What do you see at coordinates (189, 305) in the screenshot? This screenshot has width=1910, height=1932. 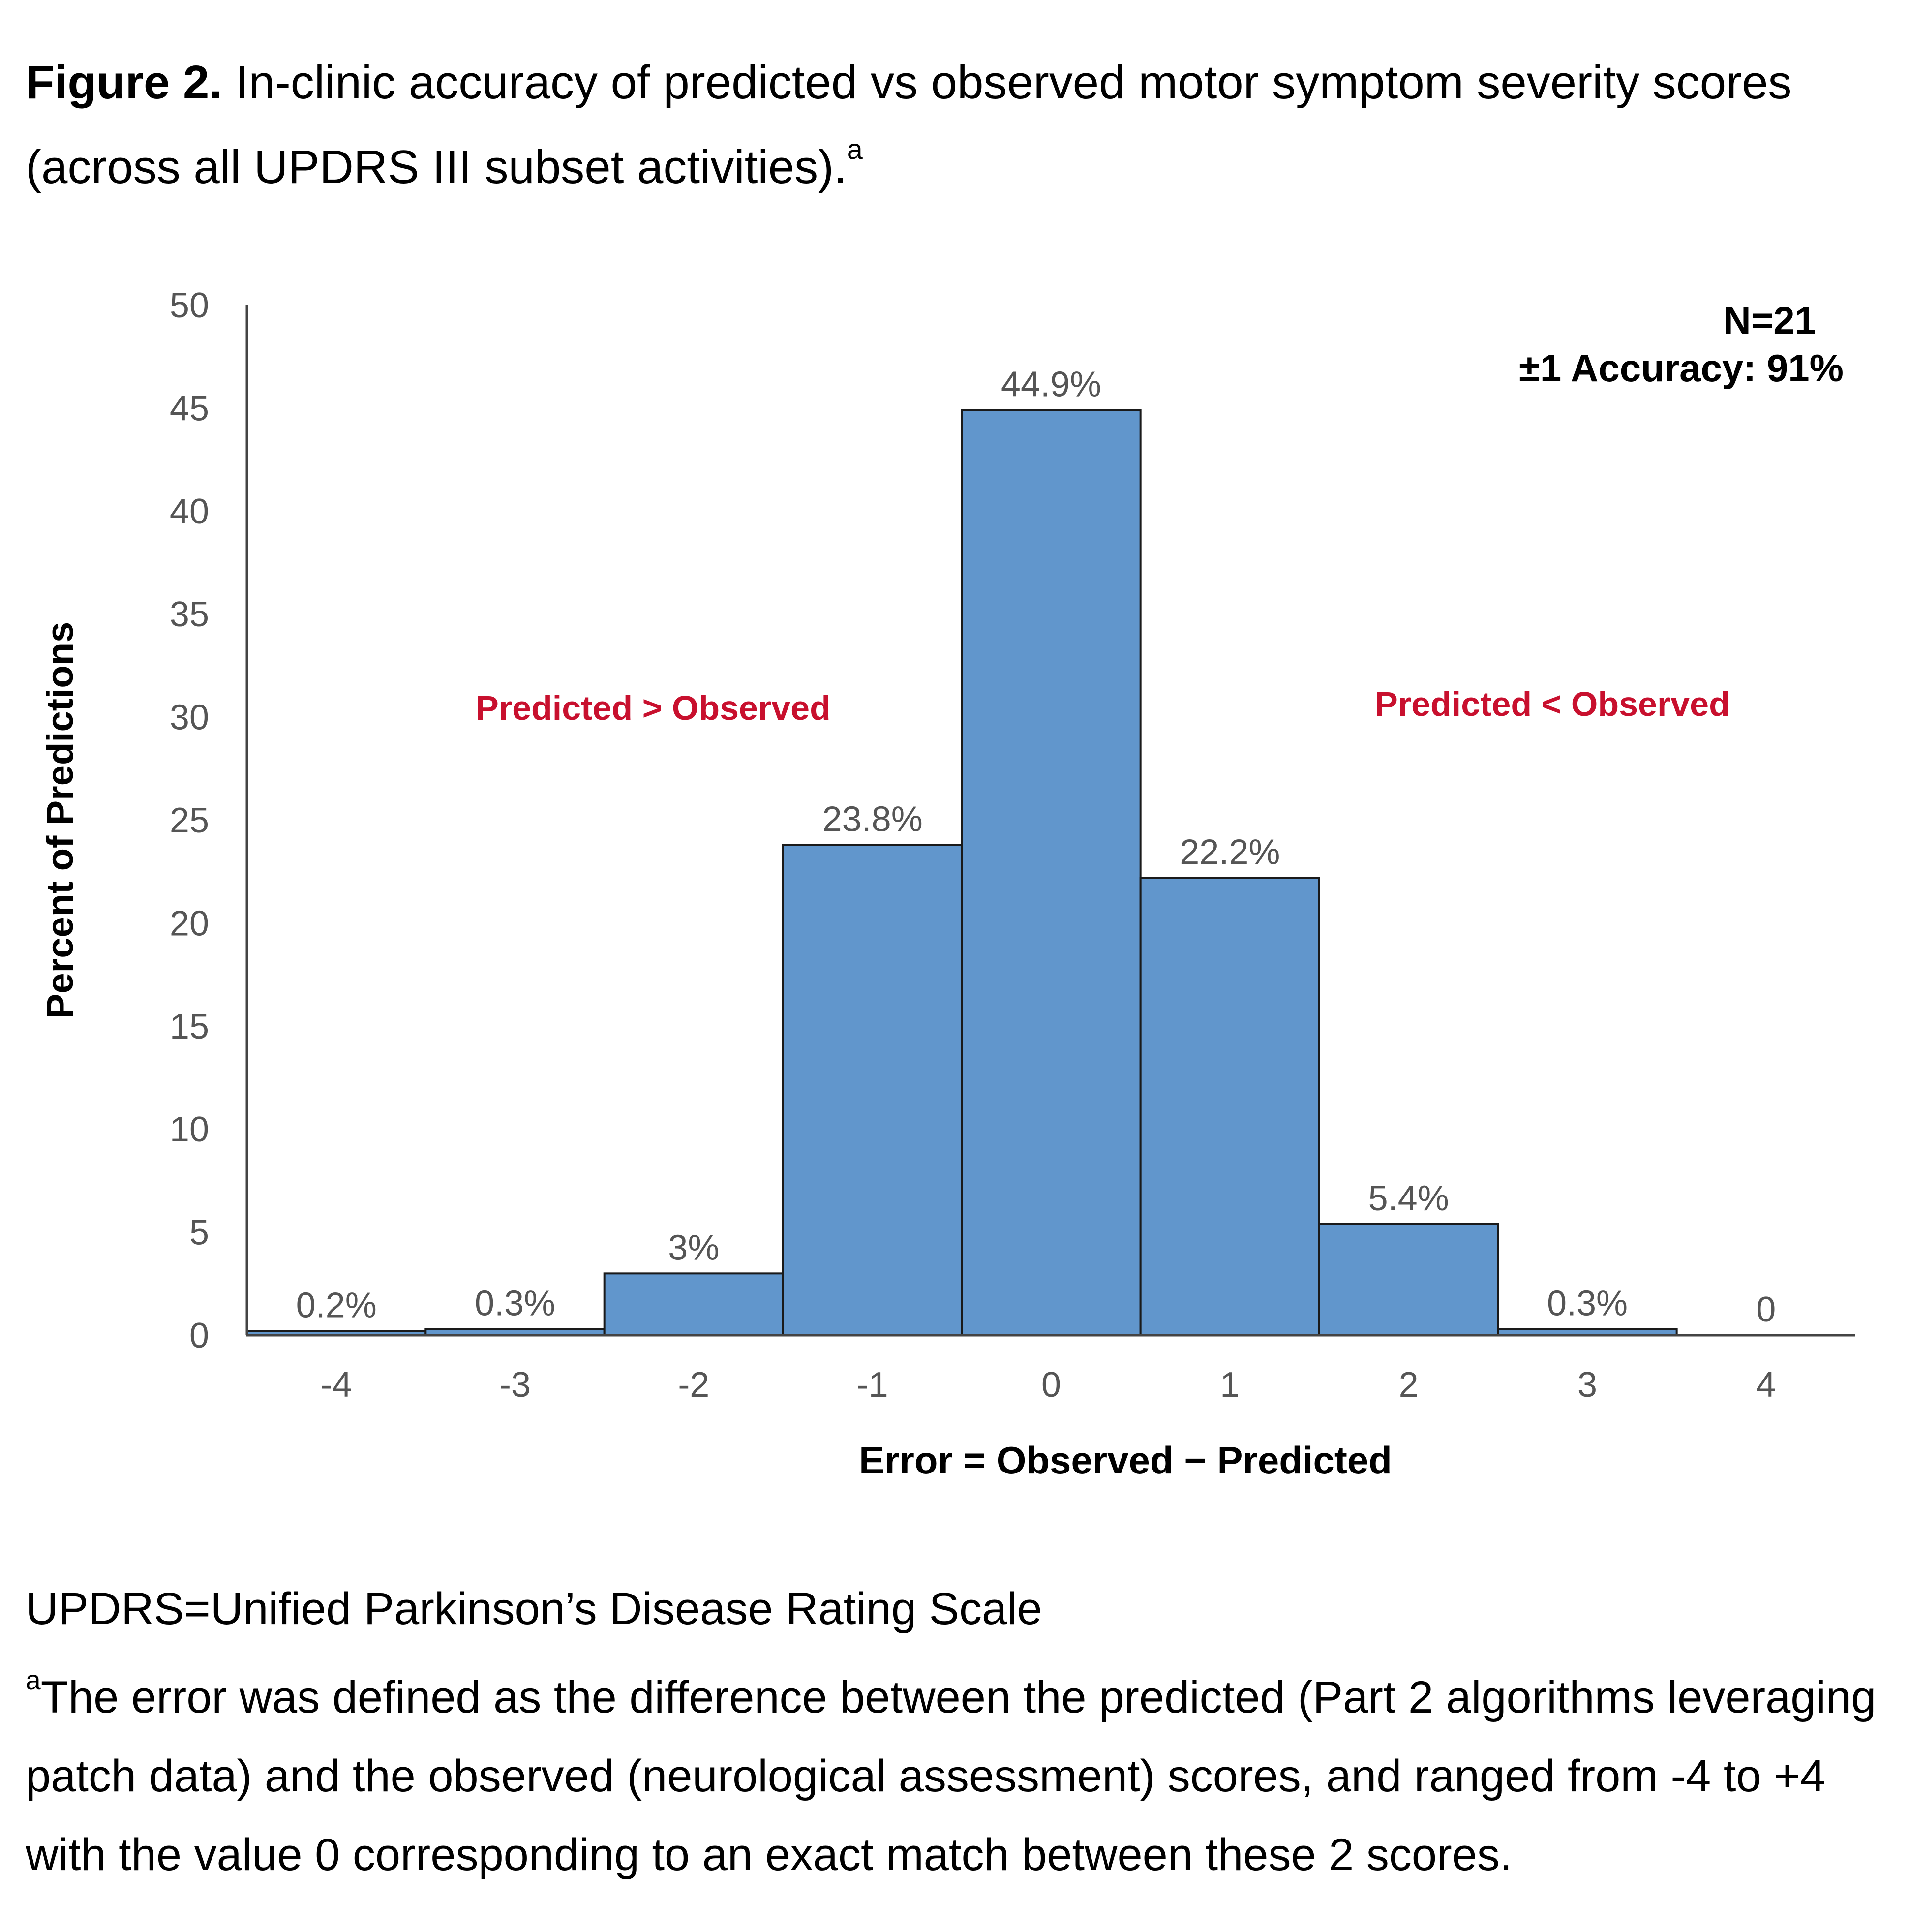 I see `y-tick-label-50: 50` at bounding box center [189, 305].